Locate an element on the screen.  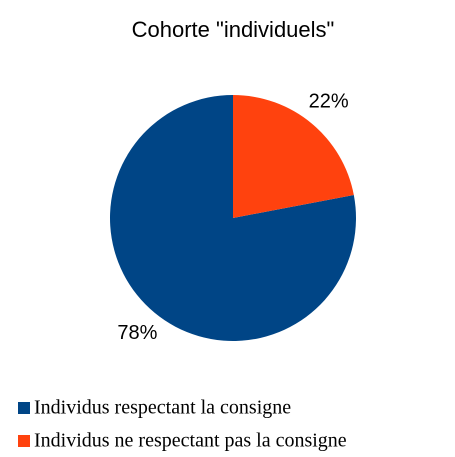
data-label: 78% is located at coordinates (137, 333).